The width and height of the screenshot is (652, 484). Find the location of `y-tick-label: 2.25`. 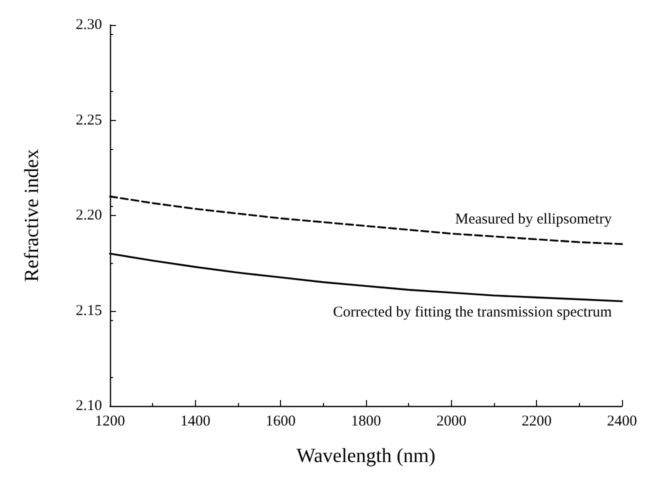

y-tick-label: 2.25 is located at coordinates (89, 120).